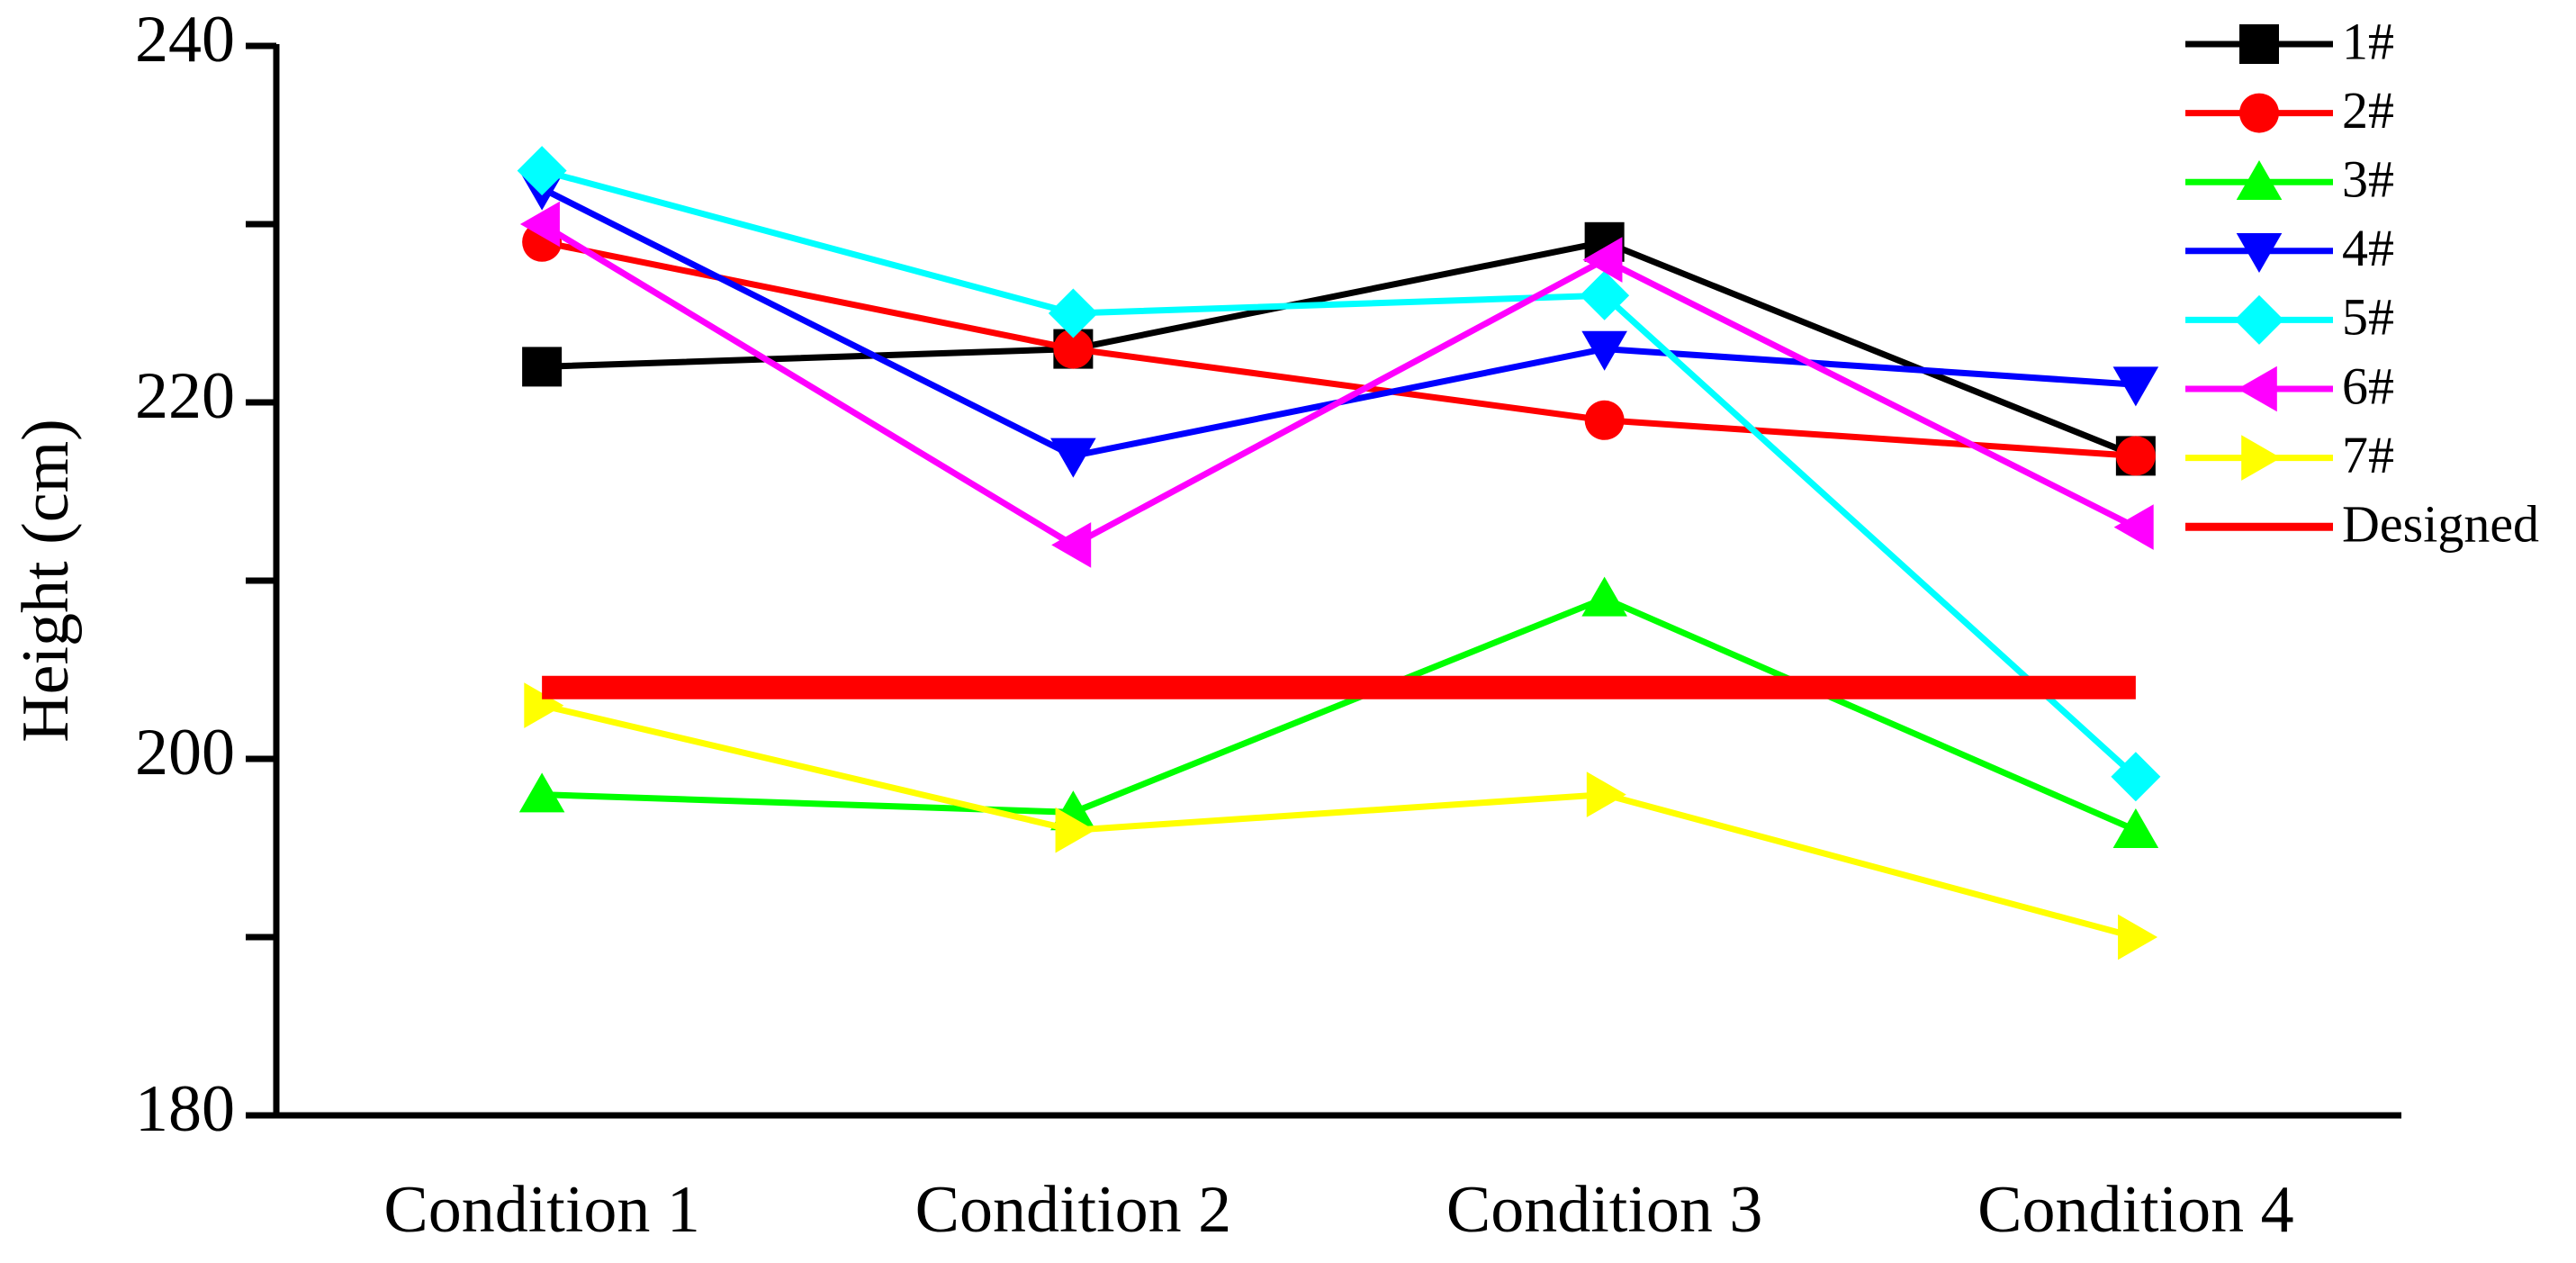 The height and width of the screenshot is (1263, 2576). I want to click on legend-label: 7#, so click(2368, 455).